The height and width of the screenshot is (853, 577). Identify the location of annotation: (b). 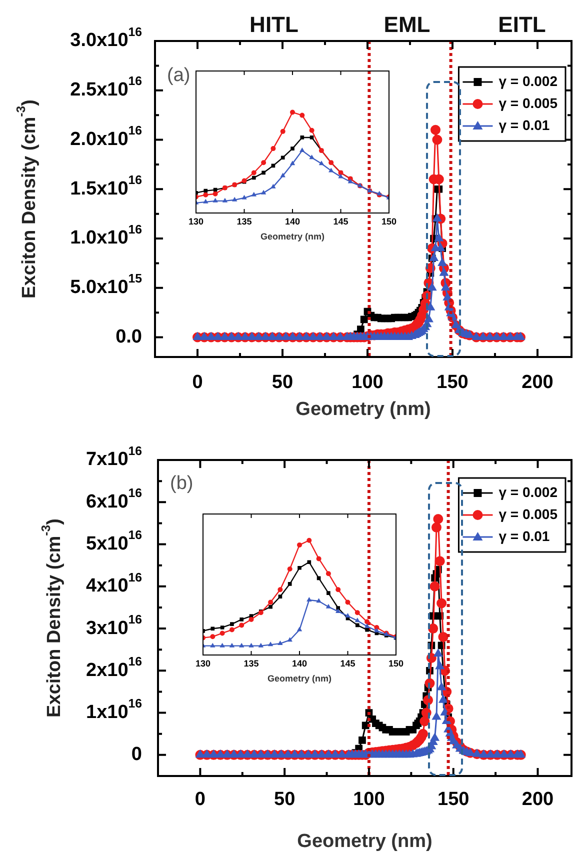
(182, 483).